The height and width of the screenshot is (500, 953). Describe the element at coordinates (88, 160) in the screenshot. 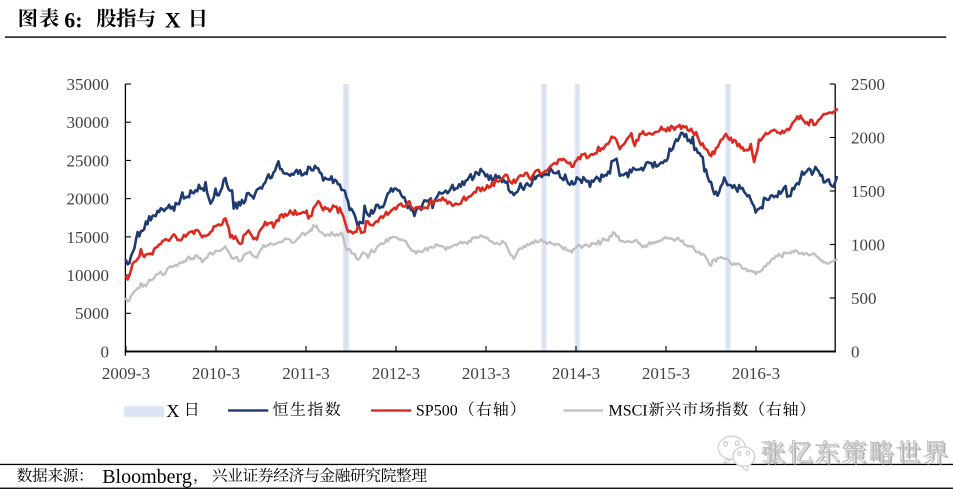

I see `svg-text: 25000` at that location.